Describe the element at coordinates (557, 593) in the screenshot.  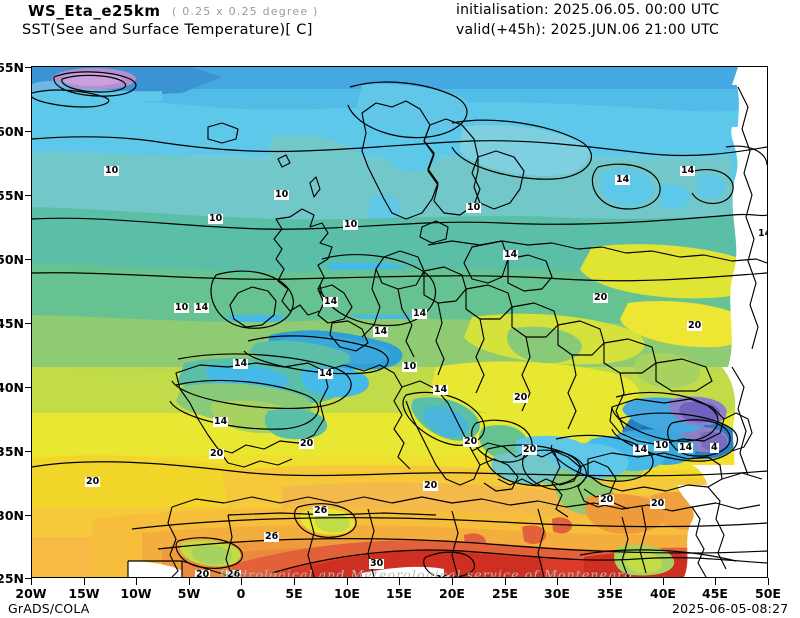
I see `x-tick-10: 30E` at that location.